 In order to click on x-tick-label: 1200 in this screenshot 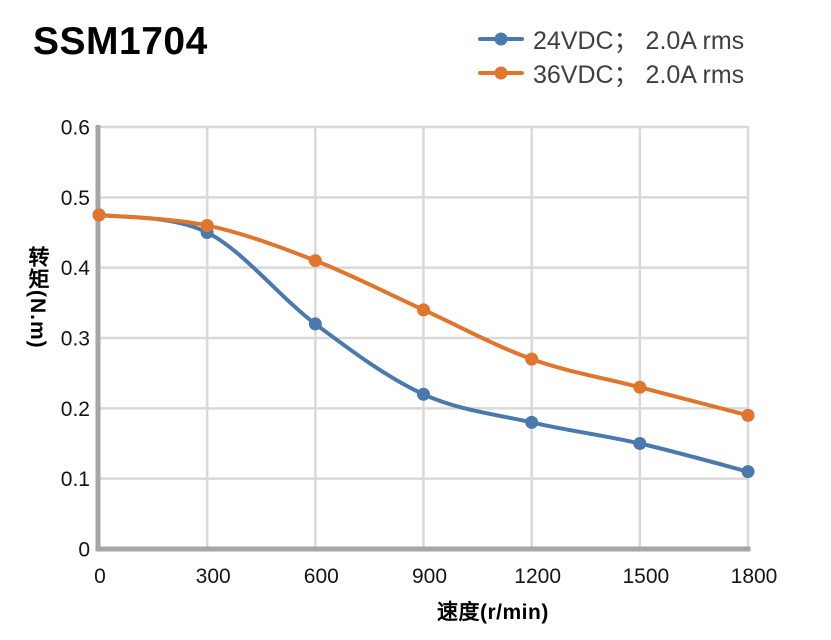, I will do `click(537, 576)`.